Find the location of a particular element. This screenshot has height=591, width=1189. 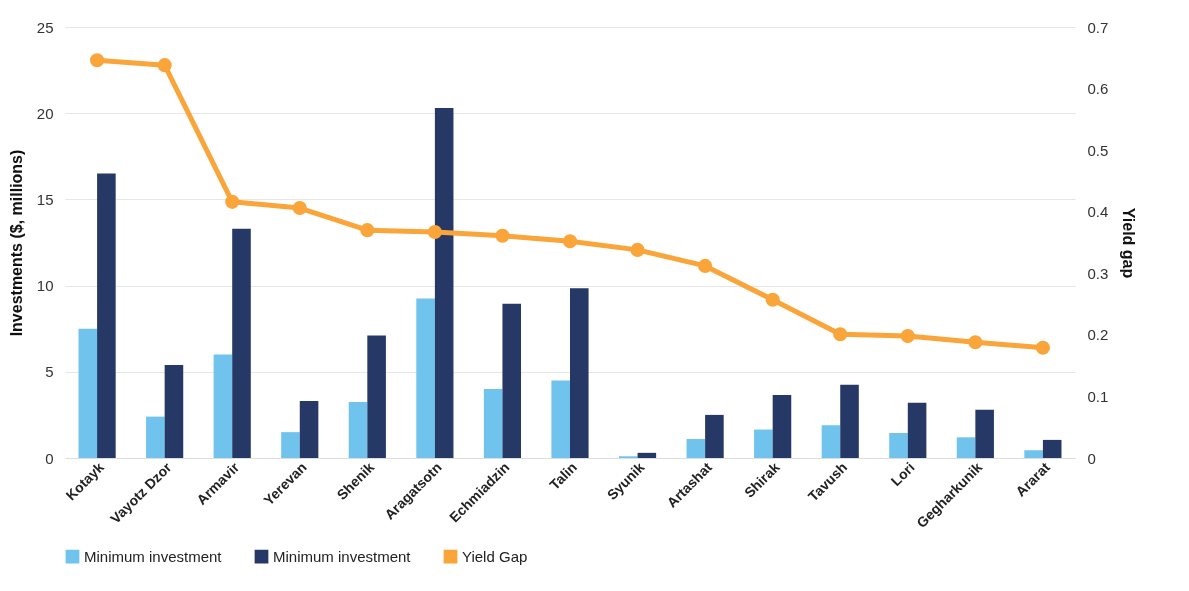

y2-tick-label: 0.7 is located at coordinates (1098, 27).